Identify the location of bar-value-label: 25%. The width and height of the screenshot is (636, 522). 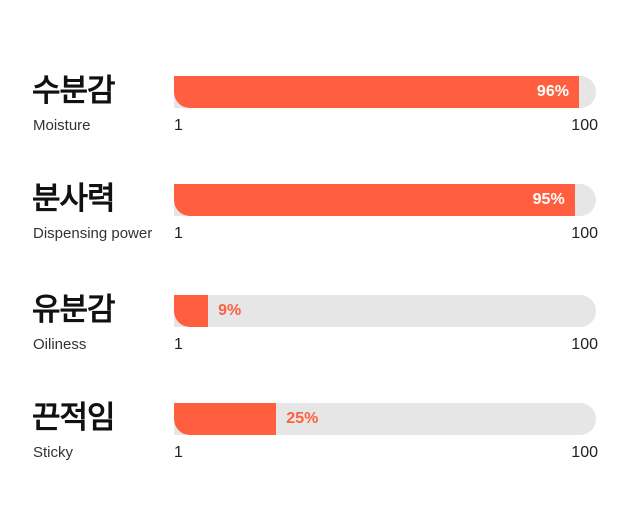
(302, 418).